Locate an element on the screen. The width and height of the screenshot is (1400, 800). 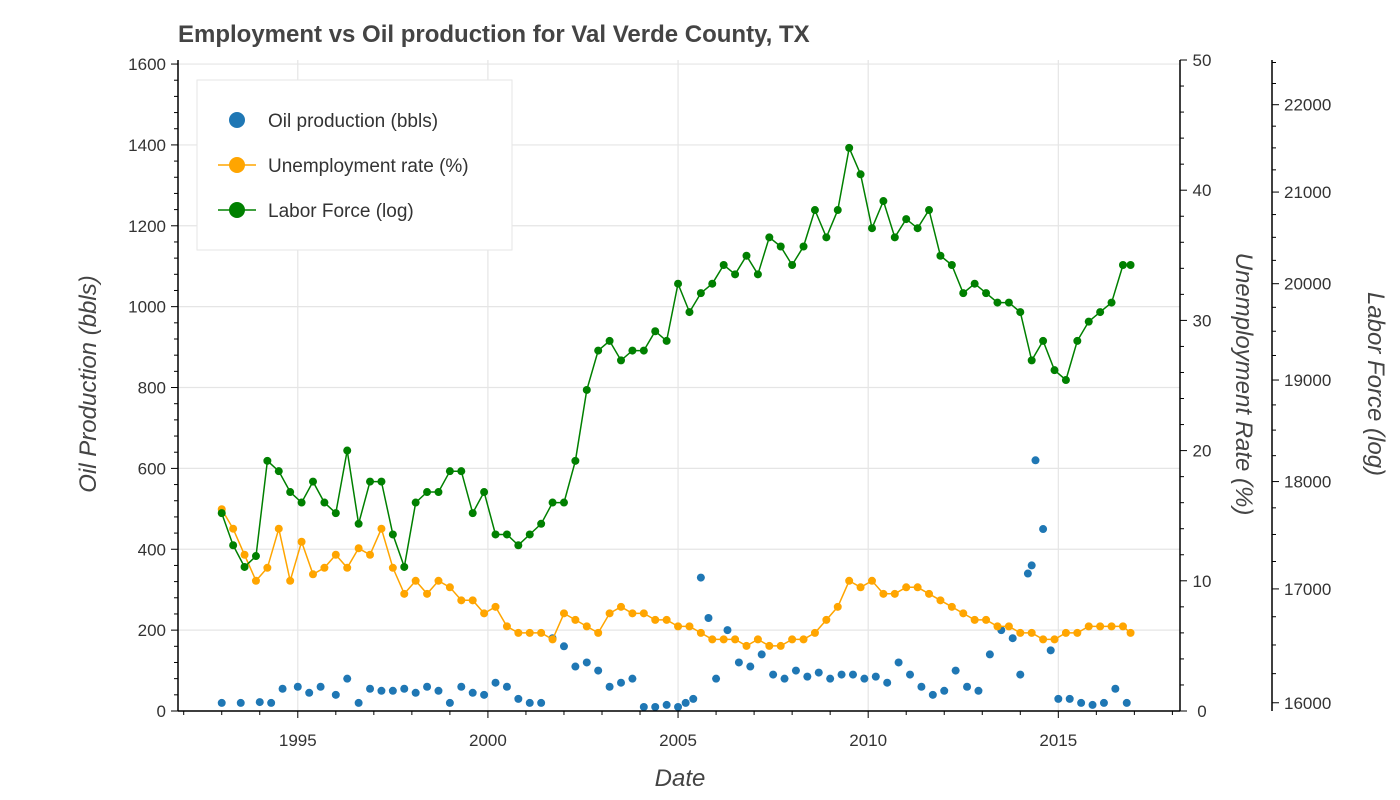
y-right2-tick-label: 19000 is located at coordinates (1307, 380).